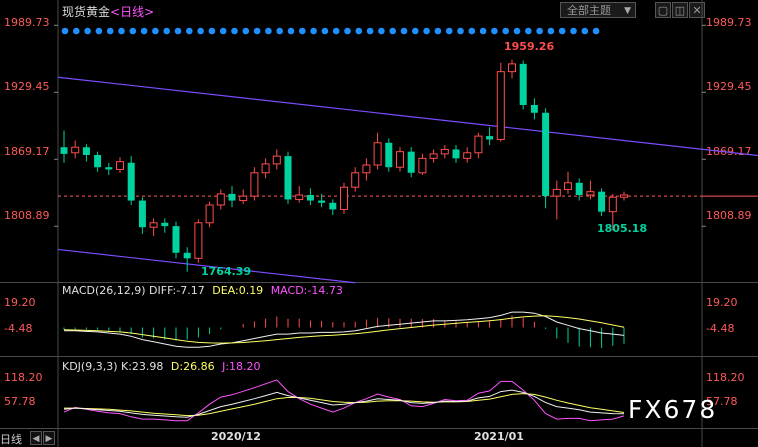 The width and height of the screenshot is (758, 447). I want to click on macd-axis-label-left: -4.48, so click(18, 328).